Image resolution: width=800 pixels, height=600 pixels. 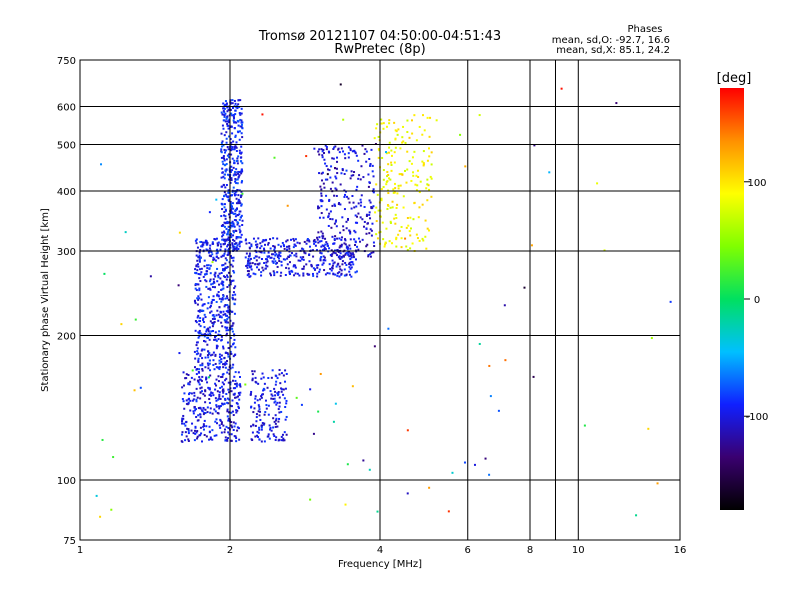 I want to click on legend-header: Phases, so click(x=644, y=29).